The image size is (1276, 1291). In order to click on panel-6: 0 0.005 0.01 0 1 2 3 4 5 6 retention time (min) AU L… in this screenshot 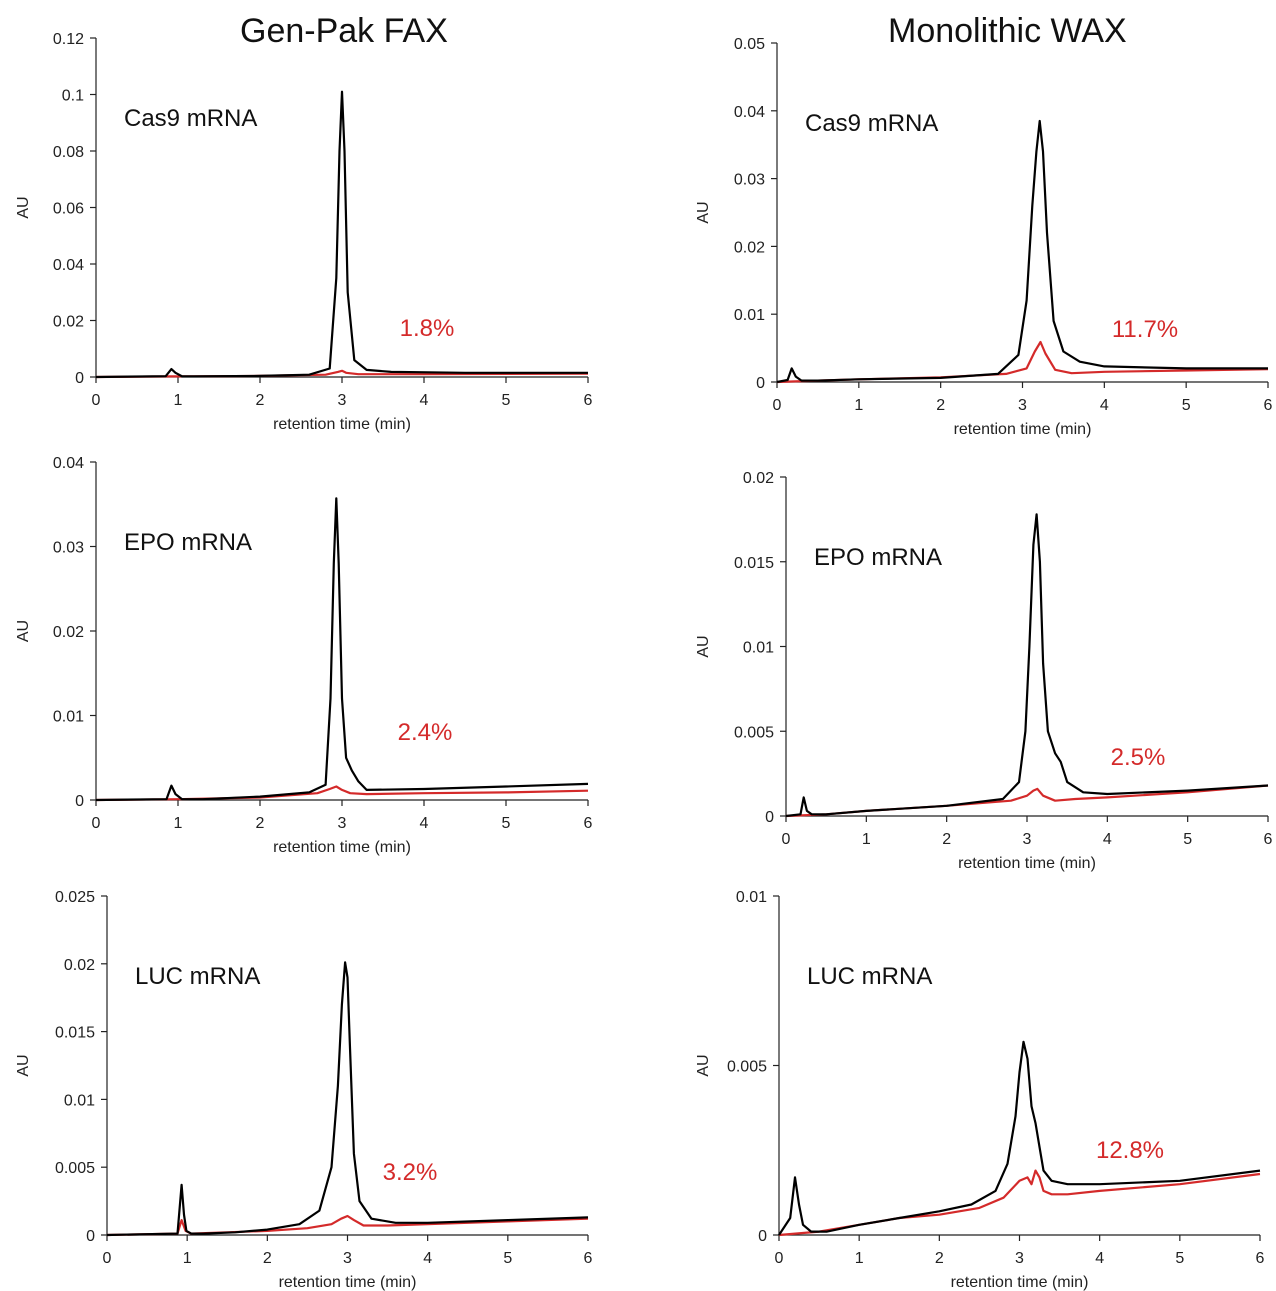, I will do `click(980, 1090)`.